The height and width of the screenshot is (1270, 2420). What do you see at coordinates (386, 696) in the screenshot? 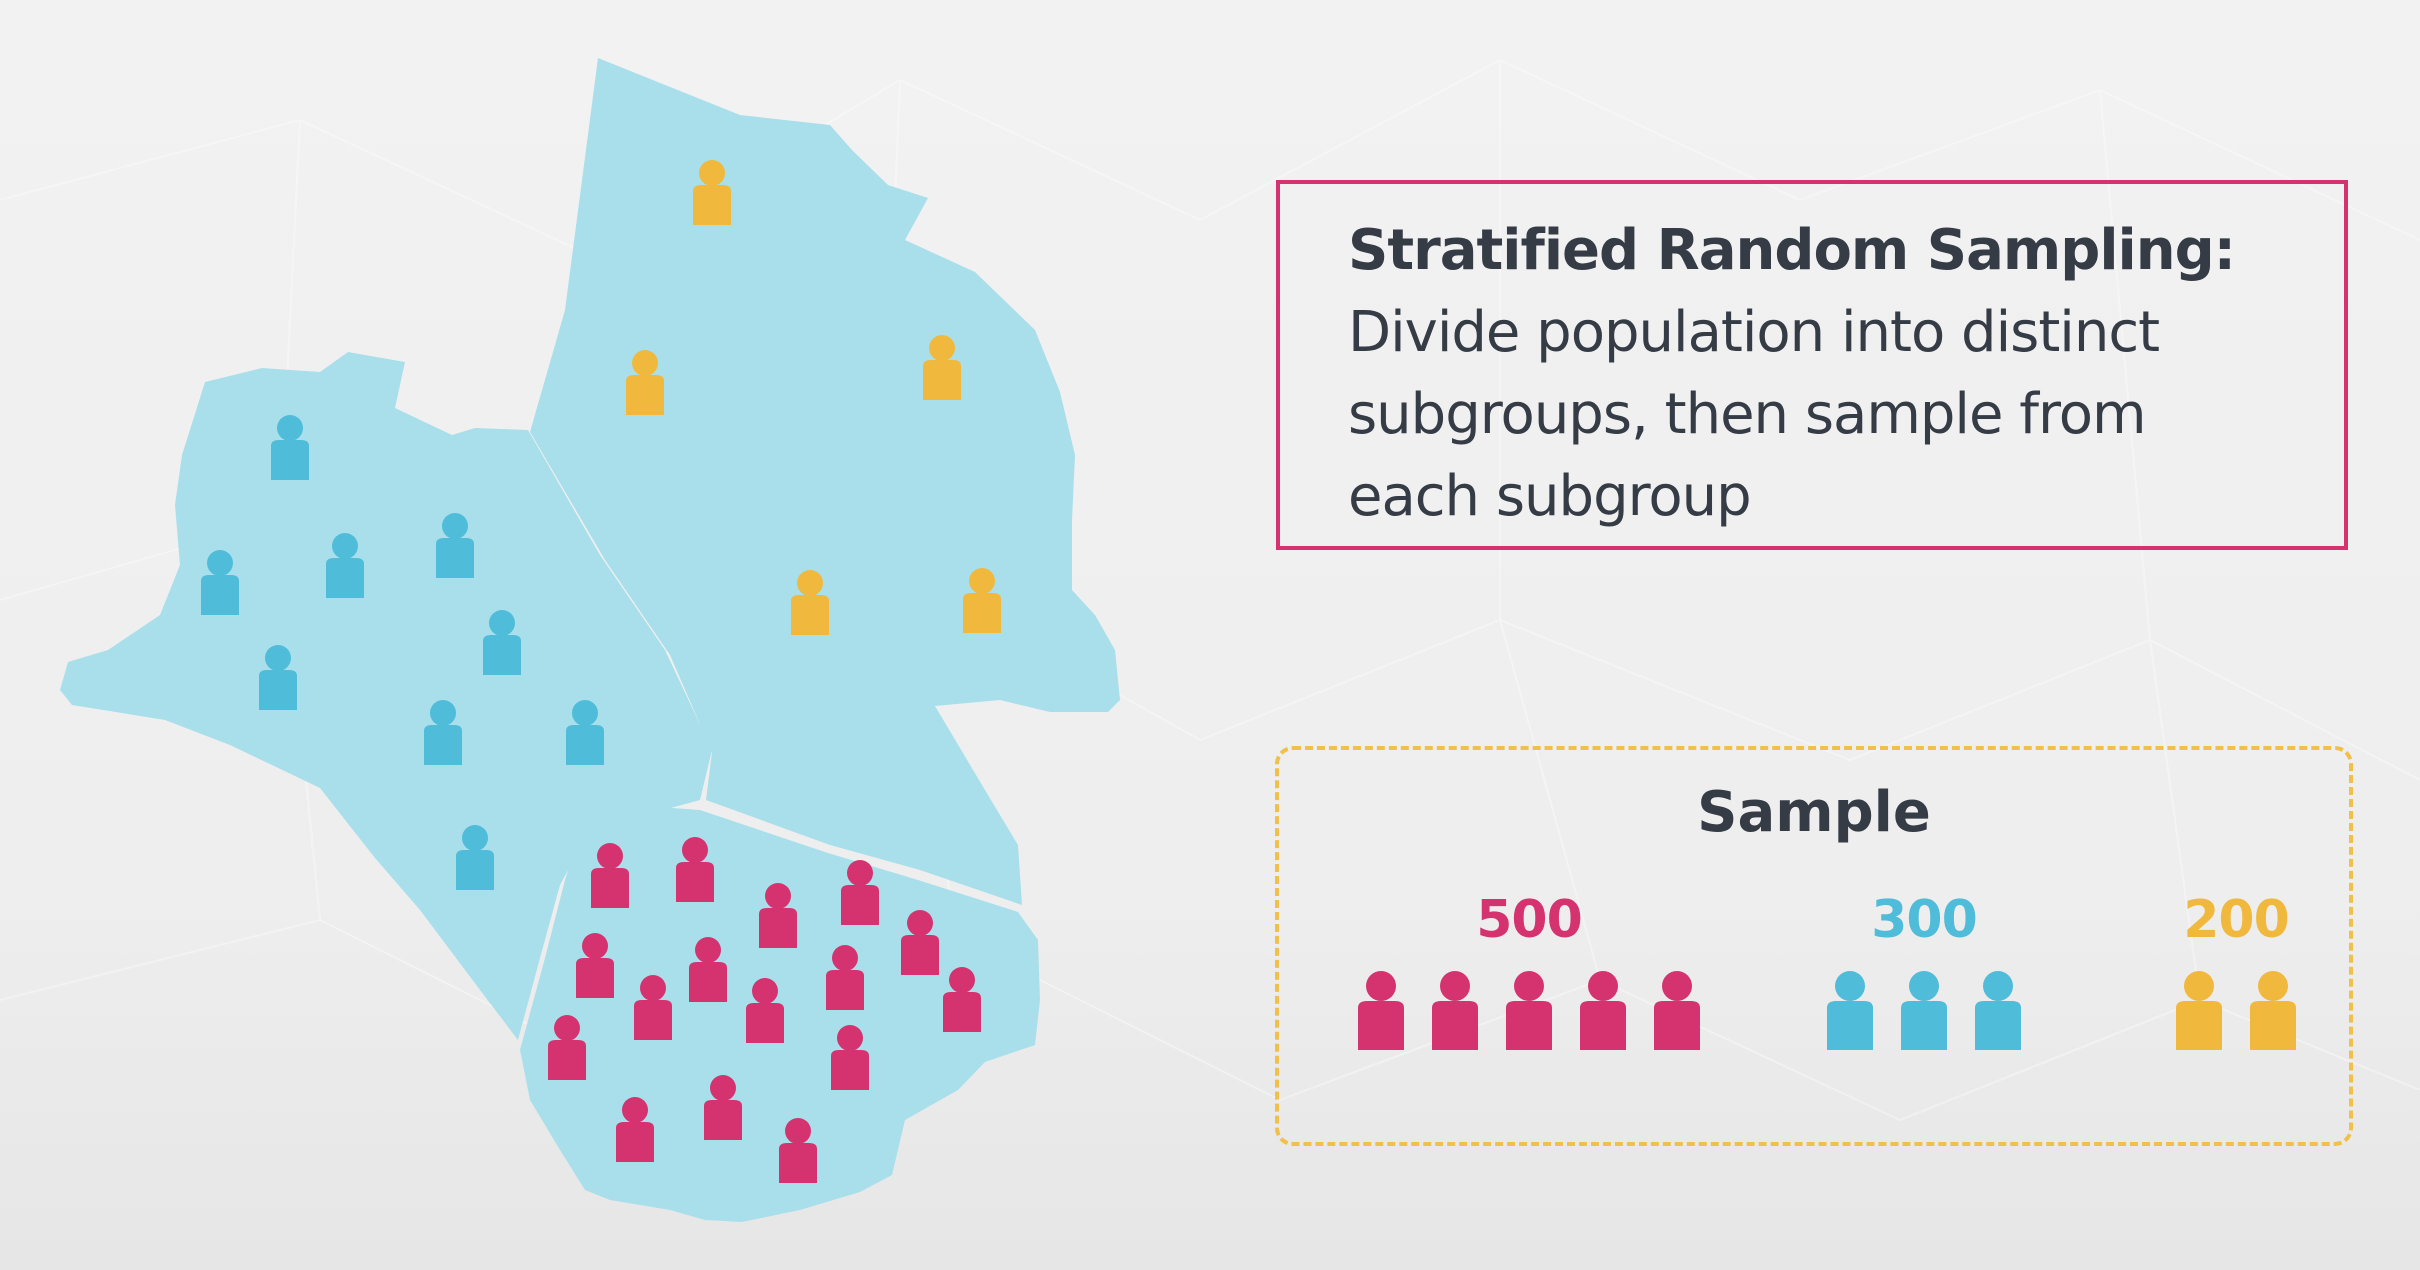
I see `region-left` at bounding box center [386, 696].